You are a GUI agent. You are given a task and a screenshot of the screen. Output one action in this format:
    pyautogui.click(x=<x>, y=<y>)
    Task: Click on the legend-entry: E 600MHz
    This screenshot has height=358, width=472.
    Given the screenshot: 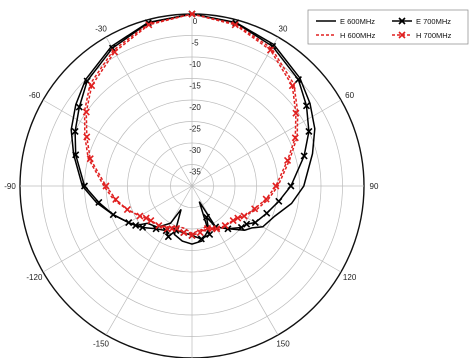 What is the action you would take?
    pyautogui.click(x=357, y=21)
    